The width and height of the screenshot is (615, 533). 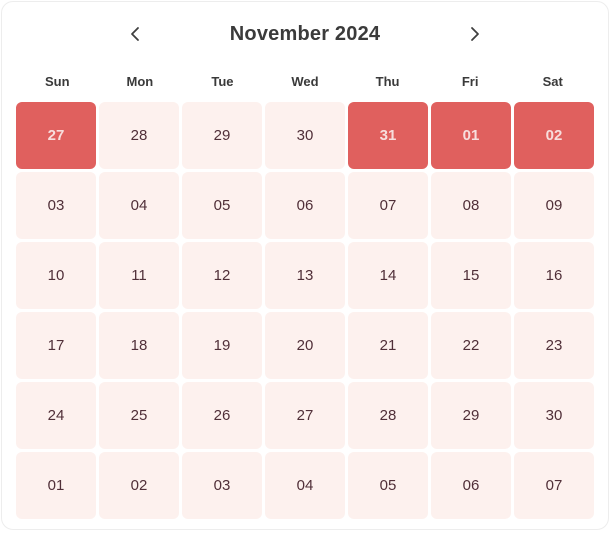 I want to click on day-cell: 16, so click(x=554, y=275).